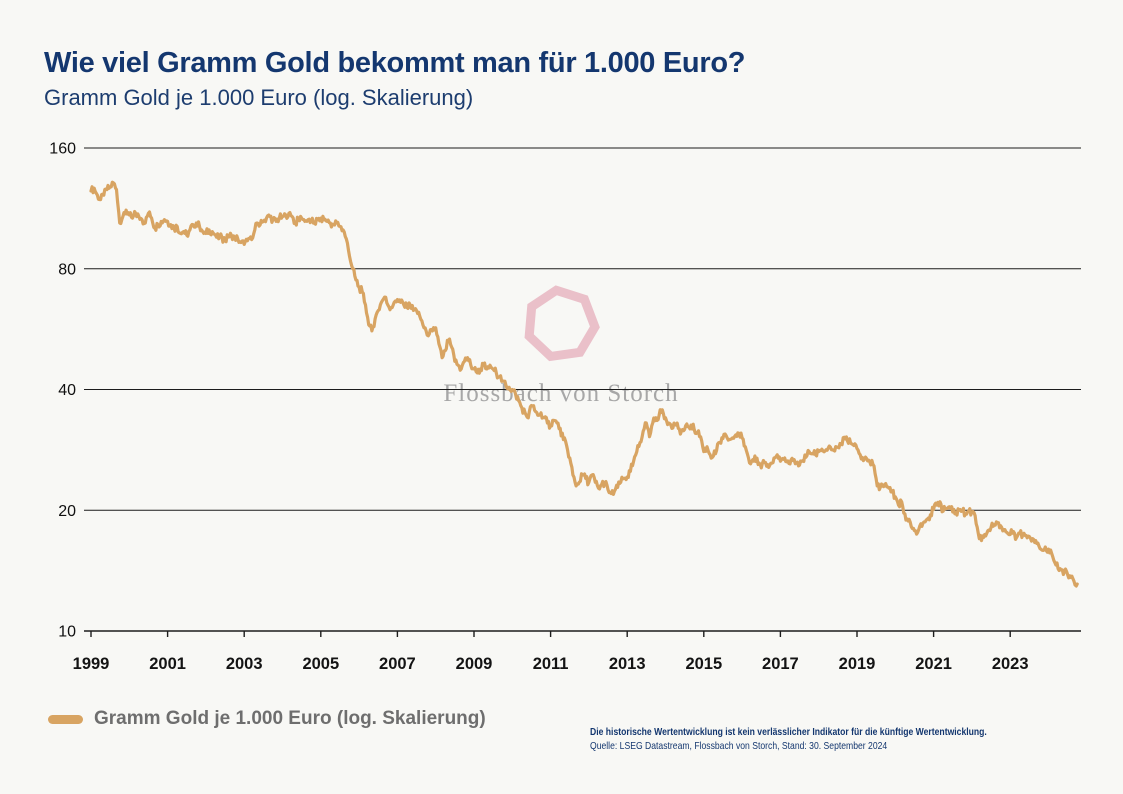 This screenshot has height=794, width=1123. I want to click on x-axis-label: 2003, so click(244, 664).